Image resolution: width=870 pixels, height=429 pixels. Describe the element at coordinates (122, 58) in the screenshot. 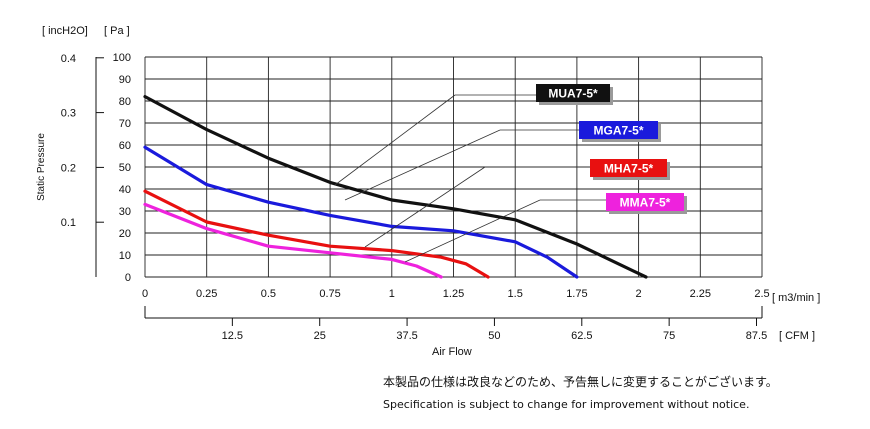

I see `y-tick-label: 100` at that location.